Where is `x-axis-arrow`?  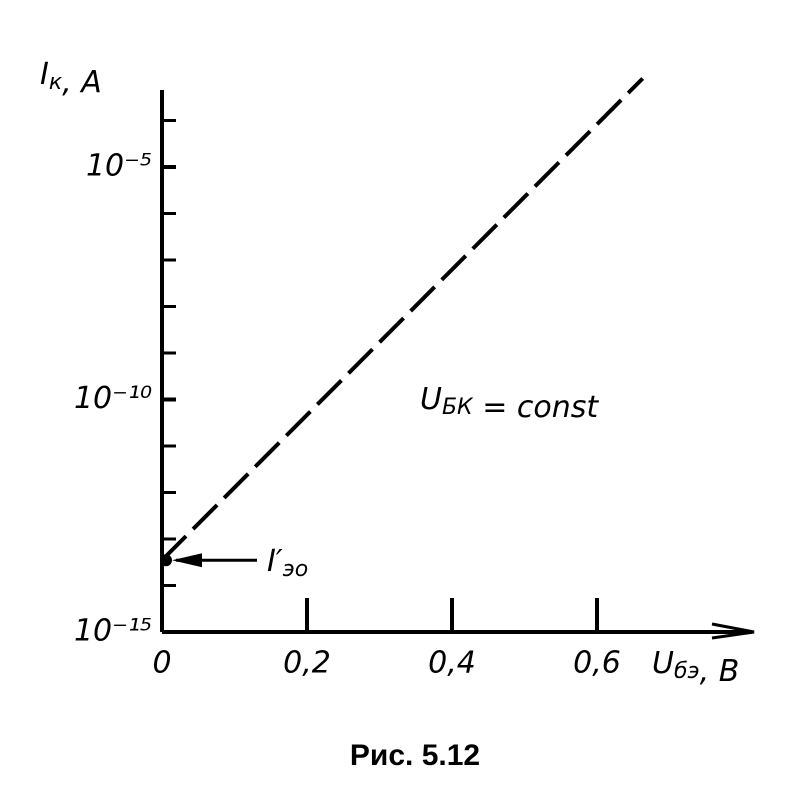
x-axis-arrow is located at coordinates (733, 631).